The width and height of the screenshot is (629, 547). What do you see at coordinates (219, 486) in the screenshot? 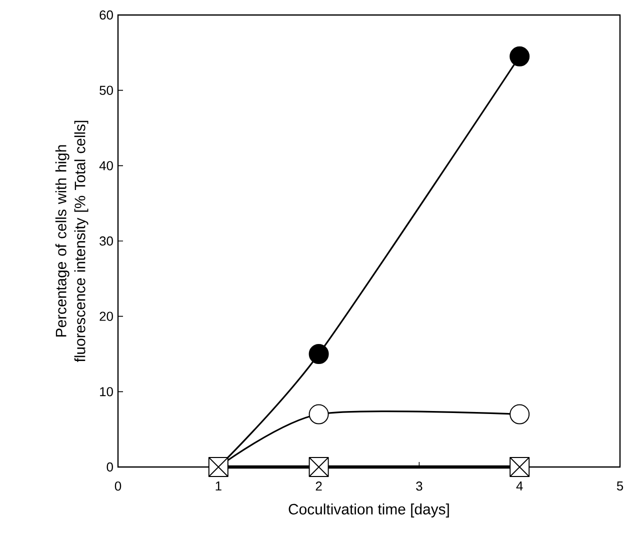
I see `x-tick-label: 1` at bounding box center [219, 486].